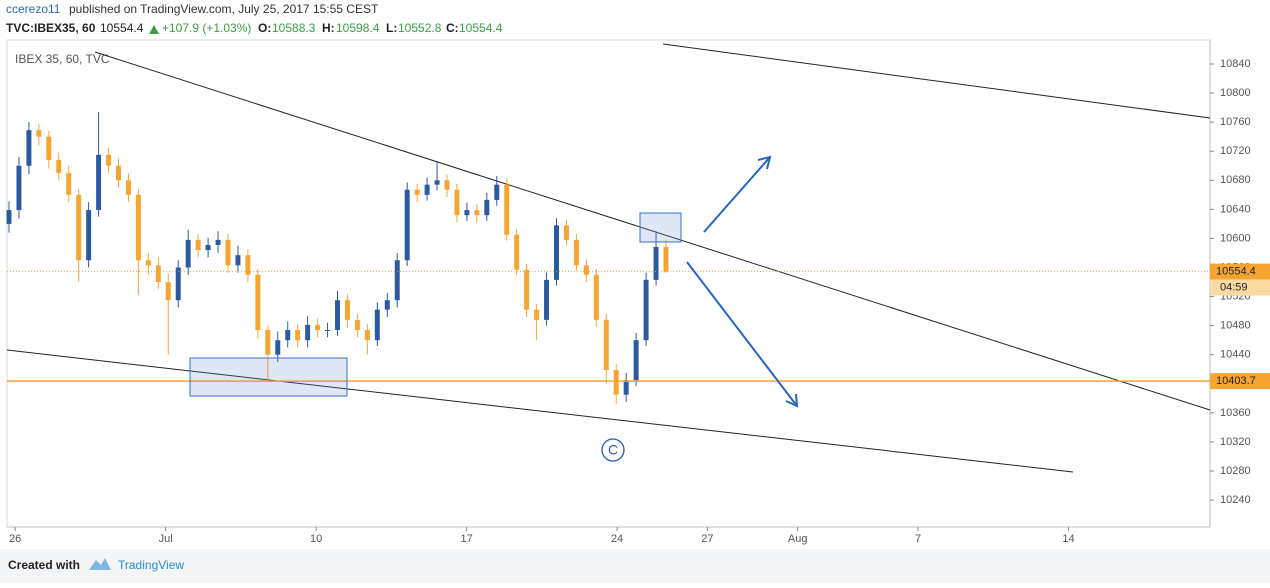  I want to click on arrows, so click(742, 281).